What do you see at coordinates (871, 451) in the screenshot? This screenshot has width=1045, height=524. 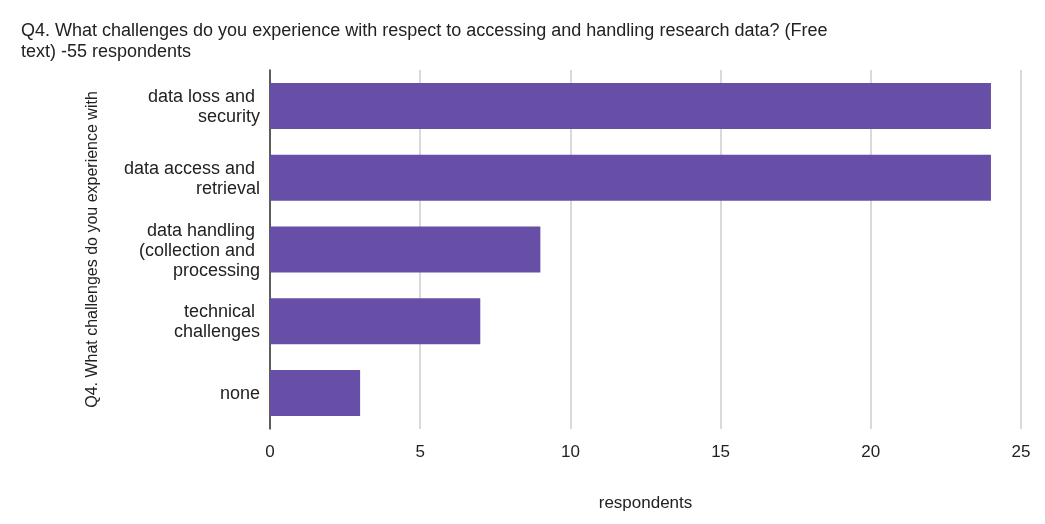 I see `x-tick-label: 20` at bounding box center [871, 451].